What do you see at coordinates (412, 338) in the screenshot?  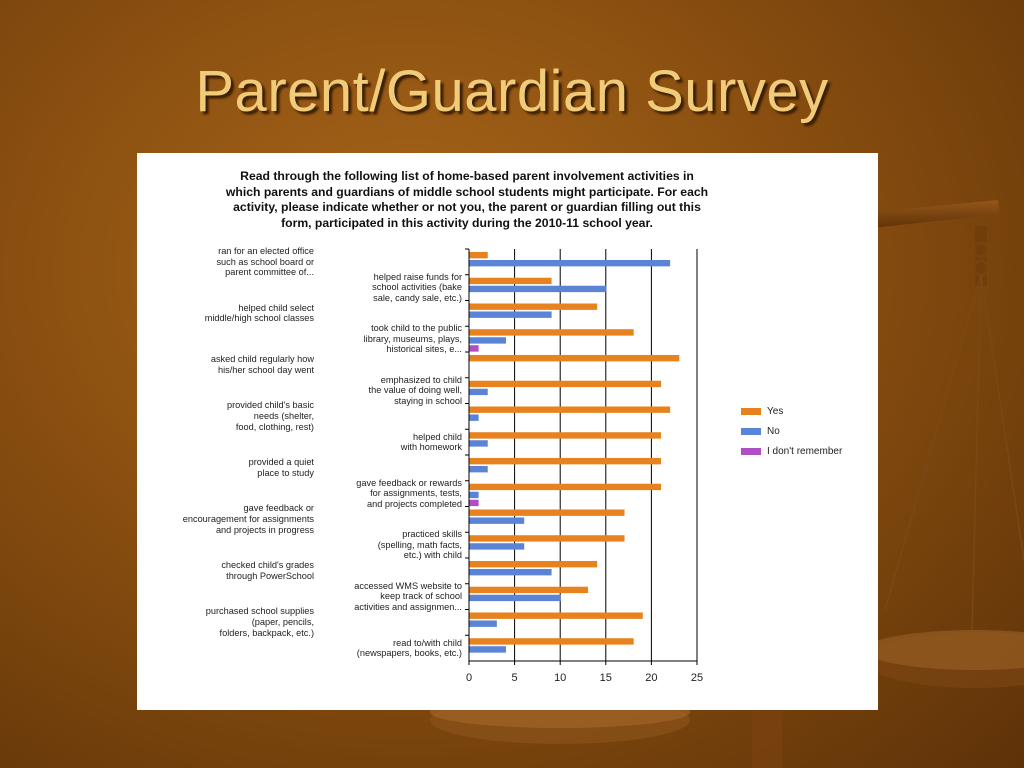 I see `category-label-line: library, museums, plays,` at bounding box center [412, 338].